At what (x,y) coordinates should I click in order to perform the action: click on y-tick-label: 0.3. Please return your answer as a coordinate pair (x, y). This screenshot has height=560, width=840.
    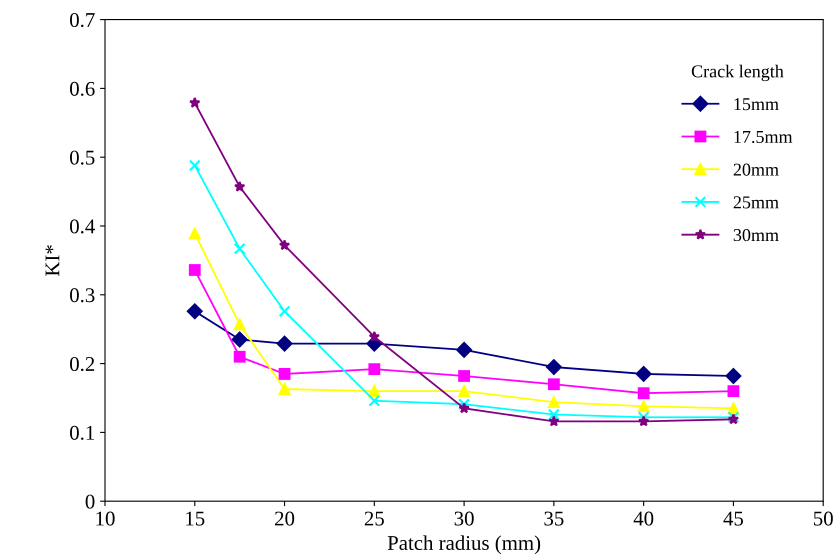
    Looking at the image, I should click on (82, 295).